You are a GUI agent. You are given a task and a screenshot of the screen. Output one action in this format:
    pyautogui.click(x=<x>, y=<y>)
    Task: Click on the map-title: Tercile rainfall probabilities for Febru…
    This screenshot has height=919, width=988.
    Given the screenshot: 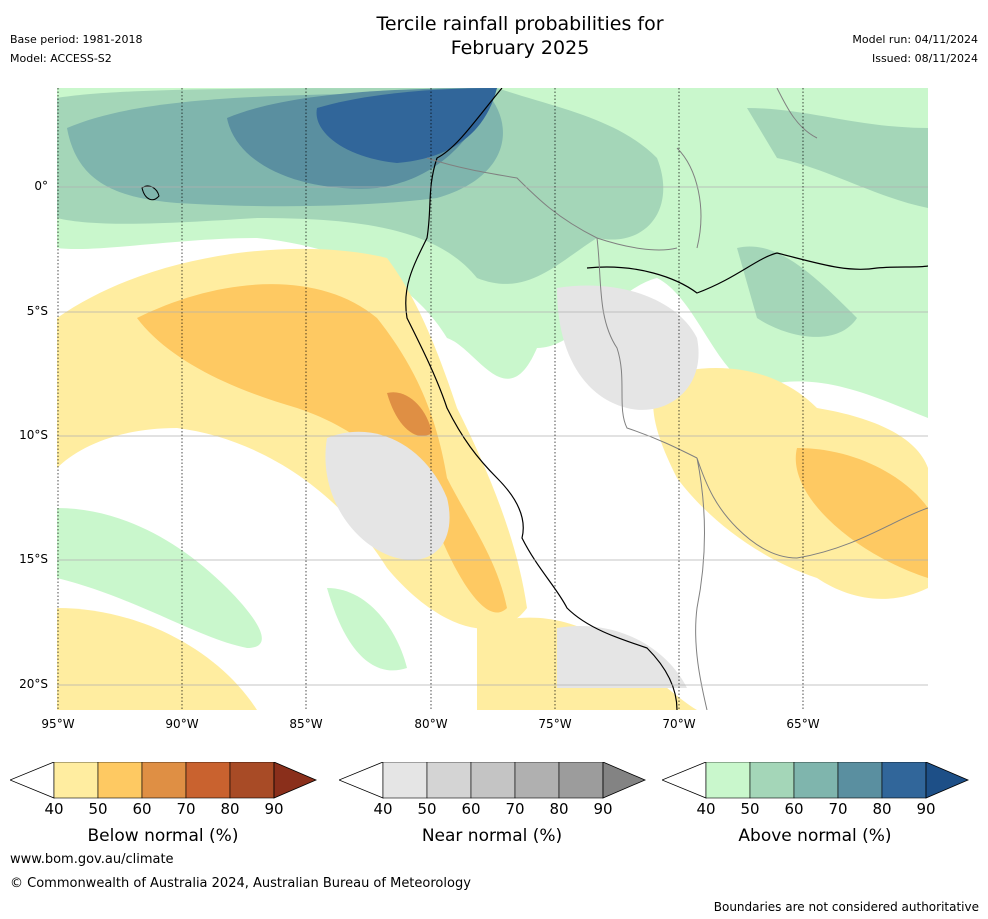 What is the action you would take?
    pyautogui.click(x=520, y=36)
    